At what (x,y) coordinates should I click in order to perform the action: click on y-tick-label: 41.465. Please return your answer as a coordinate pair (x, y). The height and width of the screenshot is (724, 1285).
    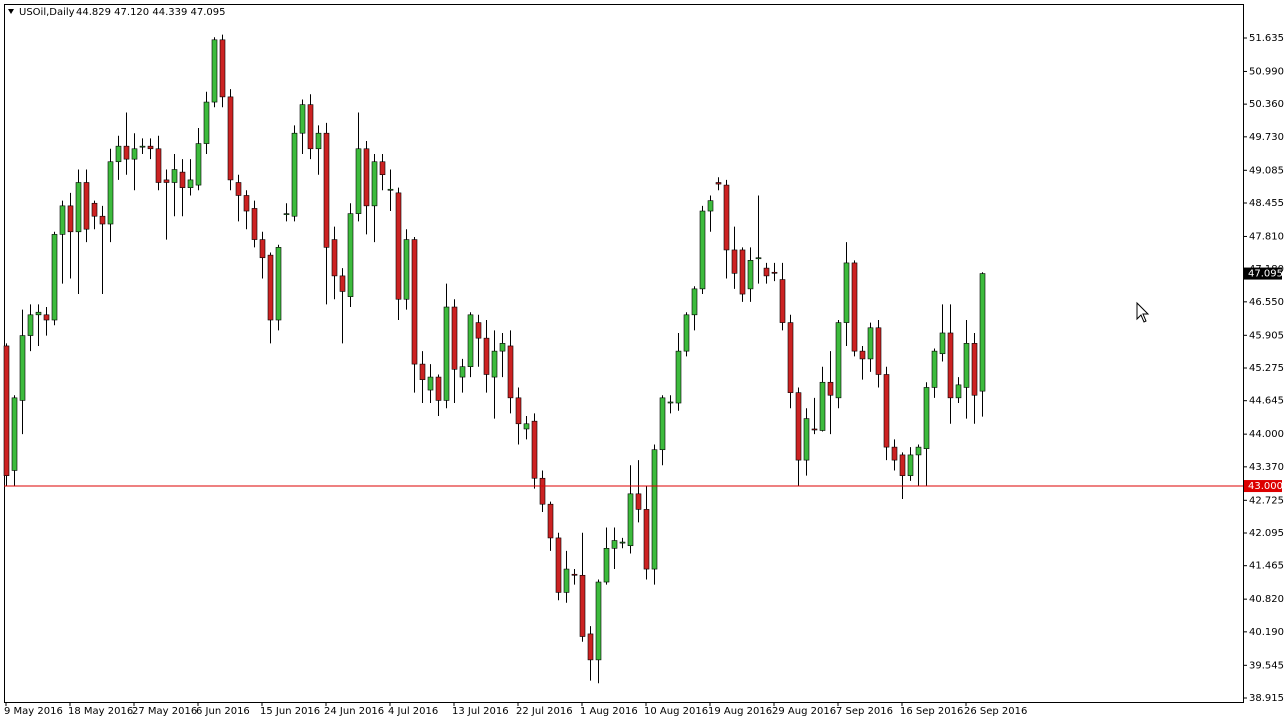
    Looking at the image, I should click on (1266, 566).